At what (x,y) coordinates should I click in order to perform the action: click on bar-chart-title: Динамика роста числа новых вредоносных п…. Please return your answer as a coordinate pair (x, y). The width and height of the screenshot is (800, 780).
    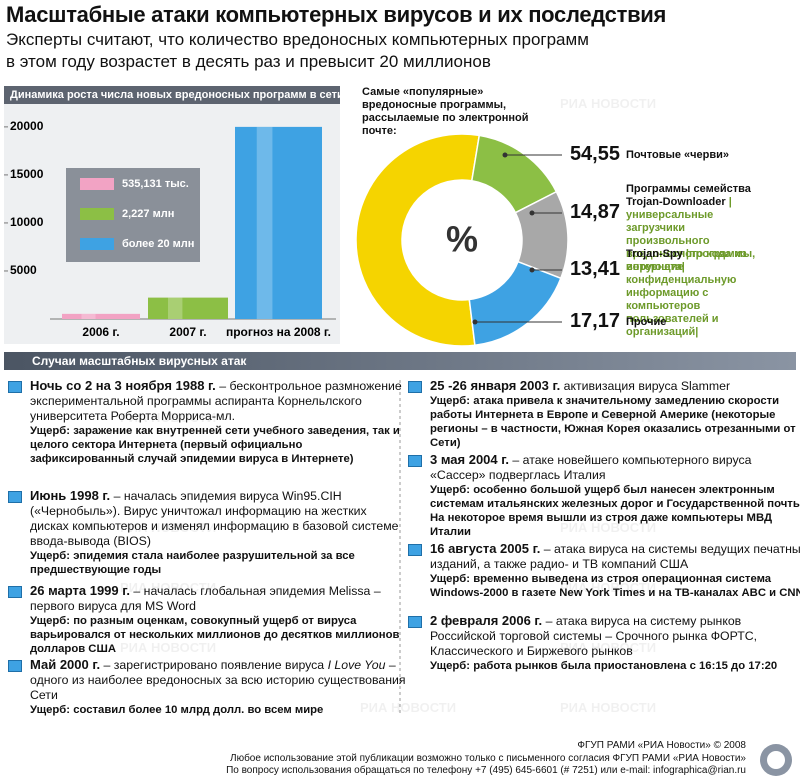
    Looking at the image, I should click on (174, 95).